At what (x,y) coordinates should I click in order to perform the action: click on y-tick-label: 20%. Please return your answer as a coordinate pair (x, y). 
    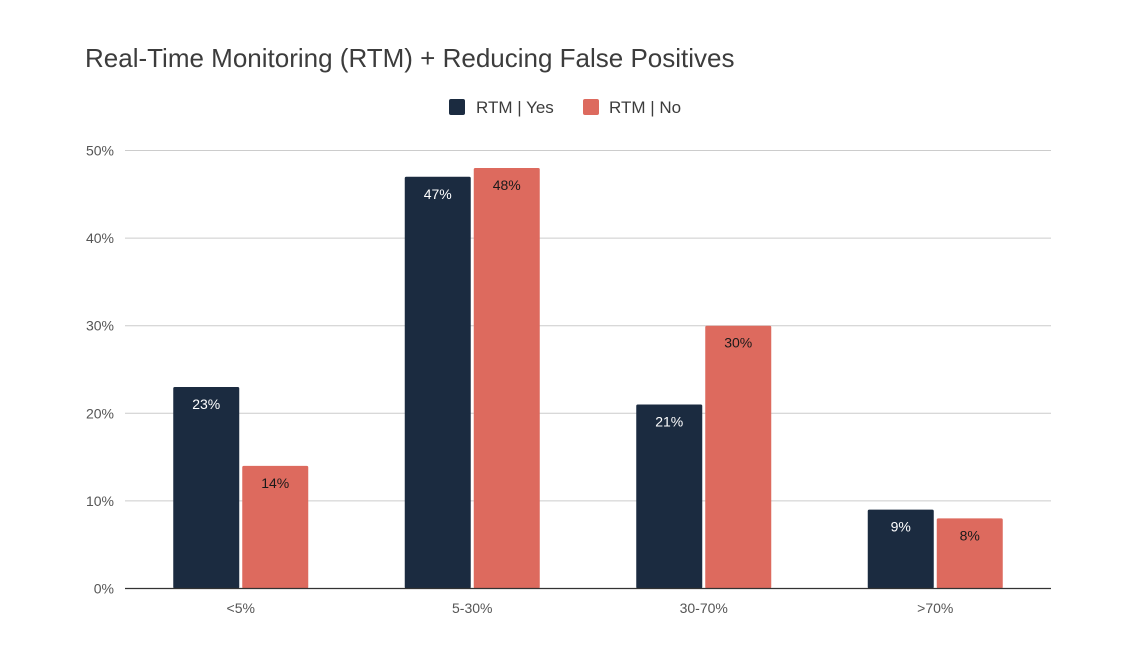
    Looking at the image, I should click on (100, 413).